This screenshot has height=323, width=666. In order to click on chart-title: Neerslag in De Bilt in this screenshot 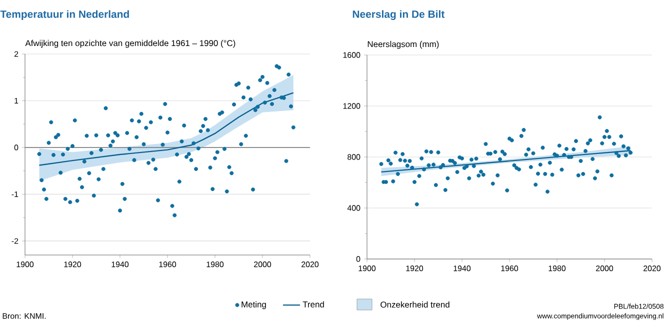, I will do `click(398, 15)`.